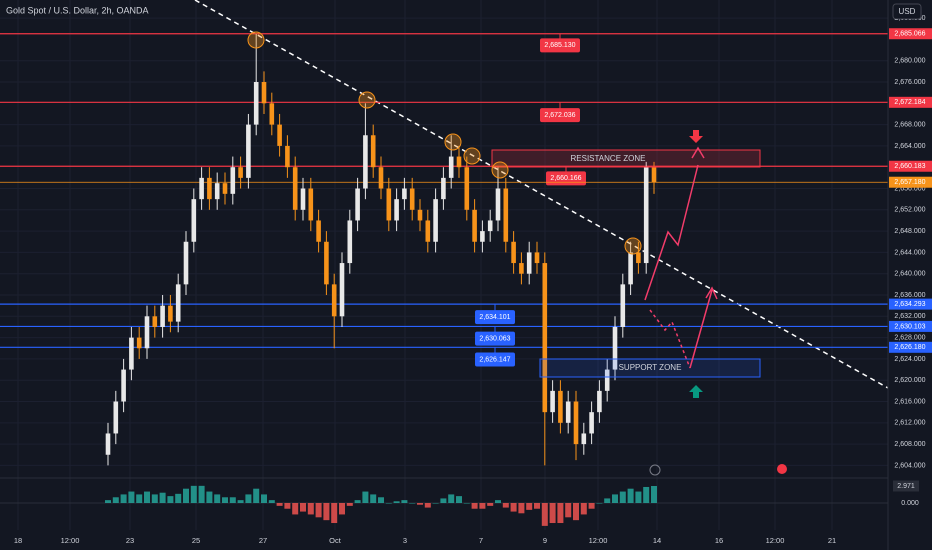 The width and height of the screenshot is (932, 550). I want to click on arrow-head, so click(698, 152).